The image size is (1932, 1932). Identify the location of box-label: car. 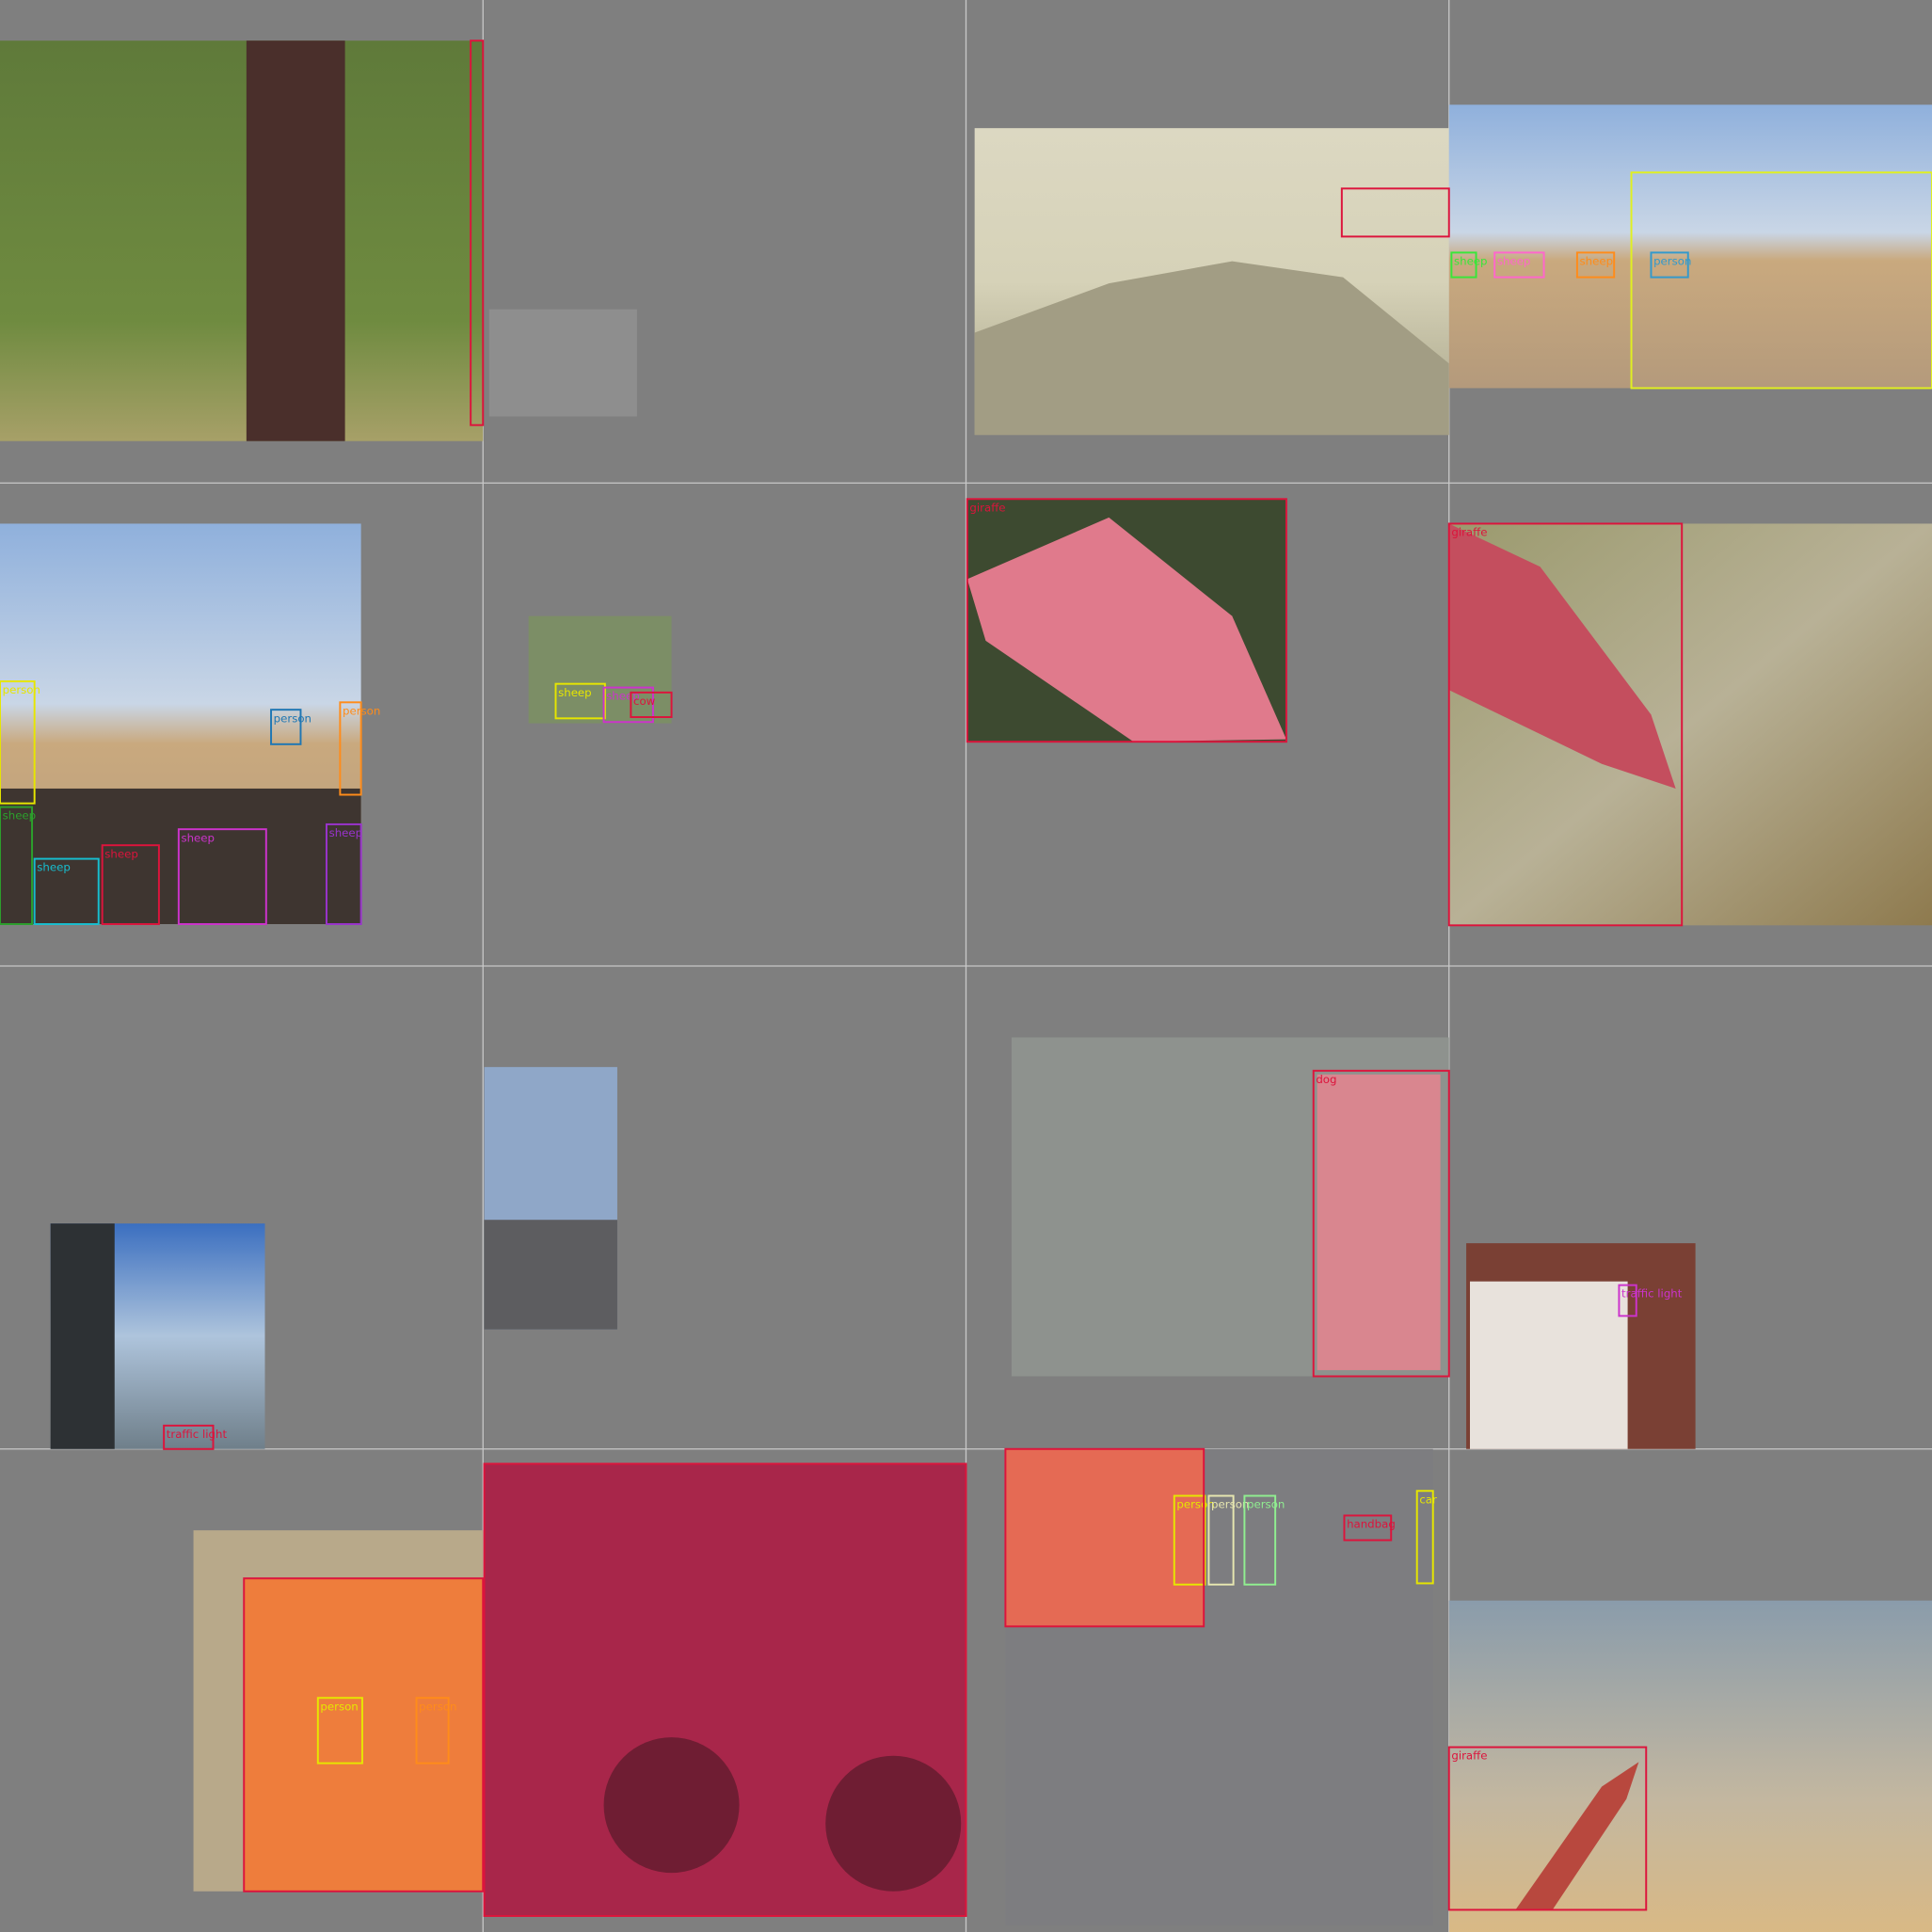
(1428, 1499).